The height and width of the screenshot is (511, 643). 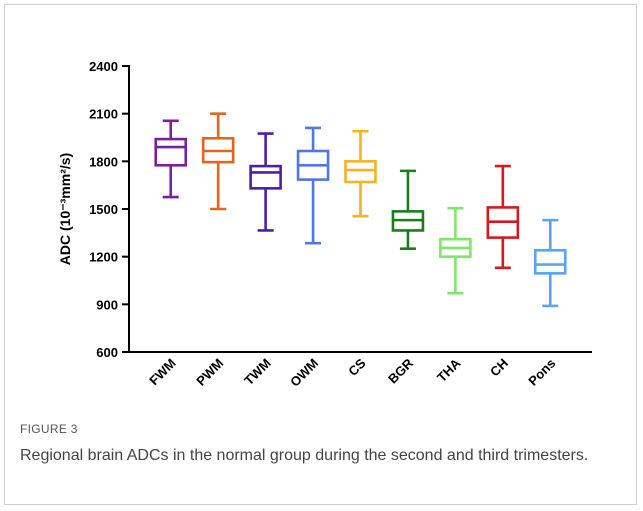 What do you see at coordinates (209, 372) in the screenshot?
I see `x-tick-label: PWM` at bounding box center [209, 372].